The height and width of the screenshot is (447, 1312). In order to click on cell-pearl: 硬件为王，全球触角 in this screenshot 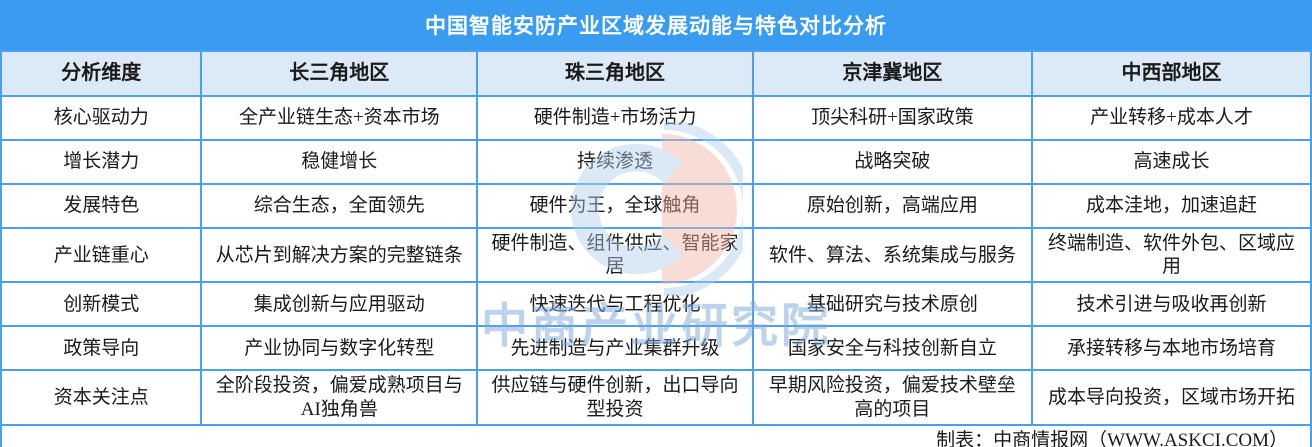, I will do `click(615, 206)`.